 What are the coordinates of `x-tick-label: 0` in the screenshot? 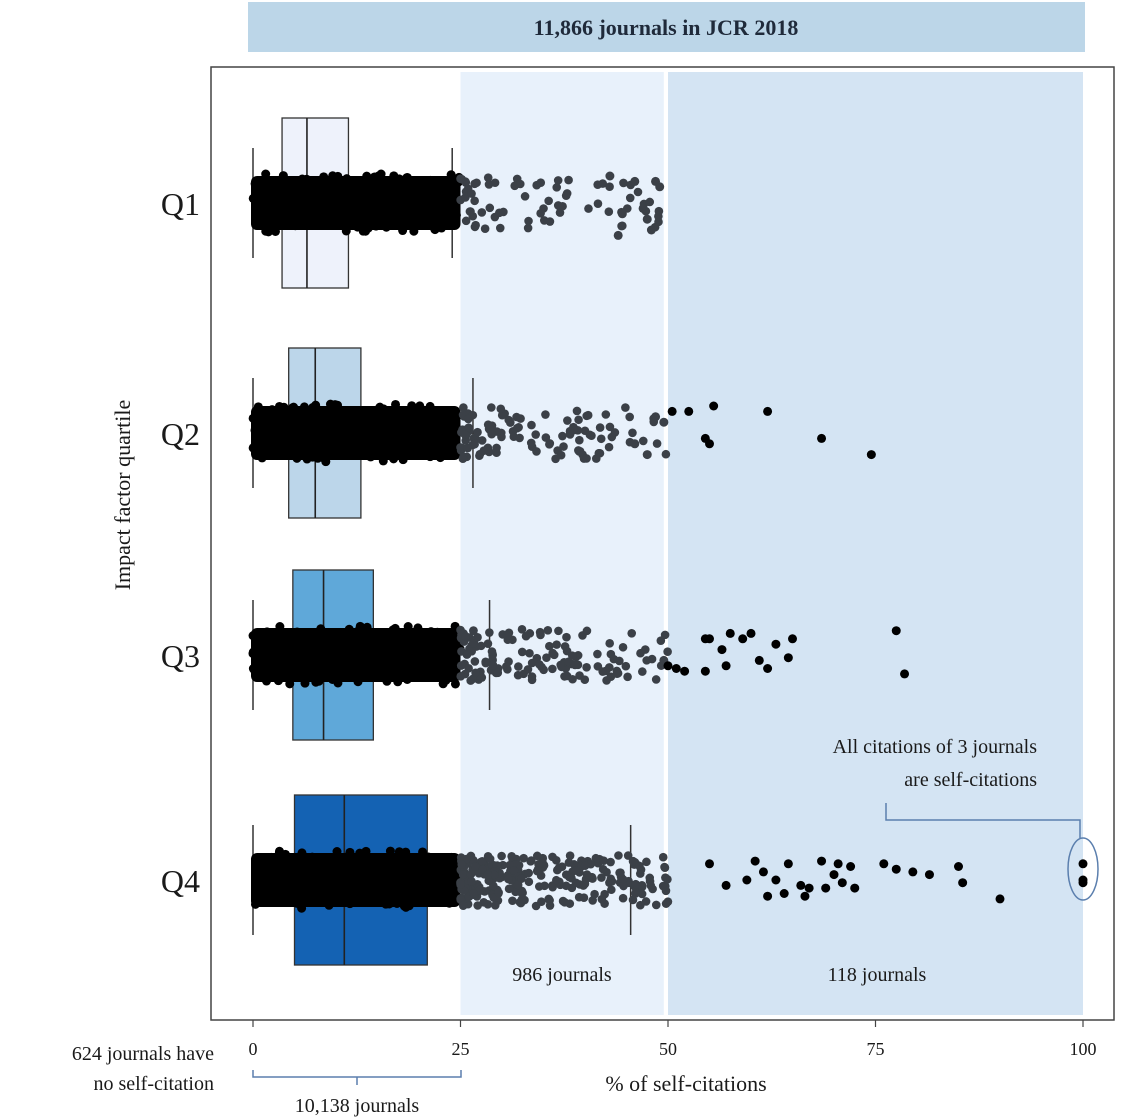 It's located at (253, 1049).